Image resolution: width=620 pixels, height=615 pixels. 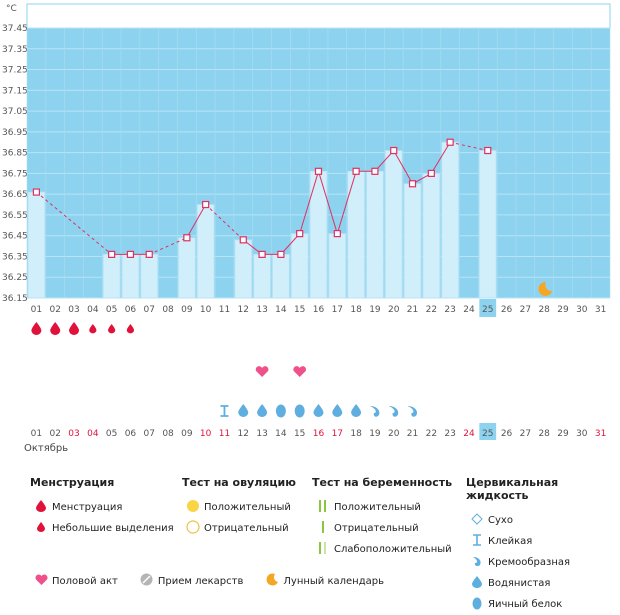 I want to click on x-tick-label: 25, so click(x=487, y=310).